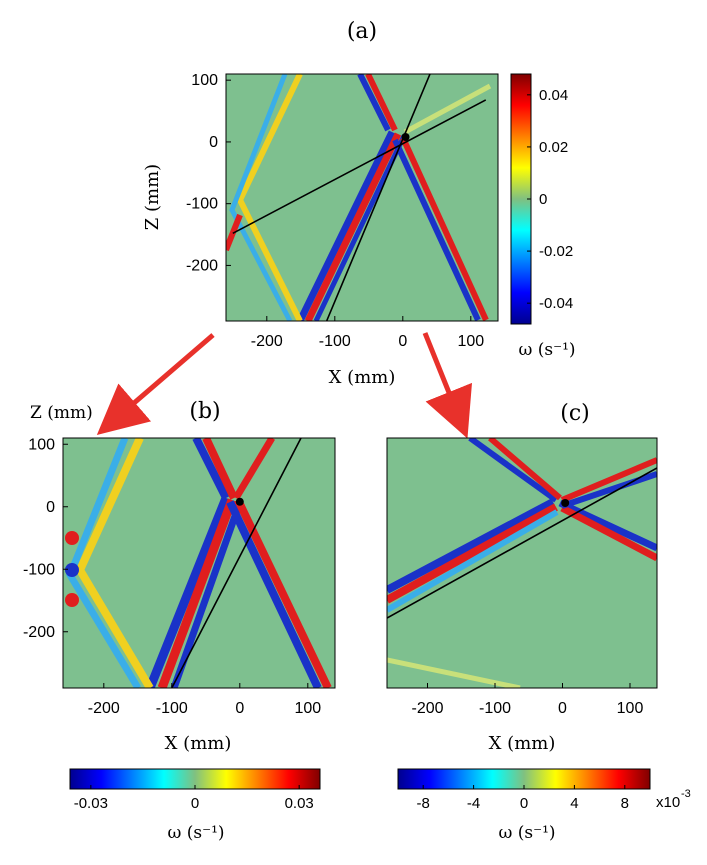 The image size is (707, 865). Describe the element at coordinates (362, 31) in the screenshot. I see `panel-a-label: (a)` at that location.